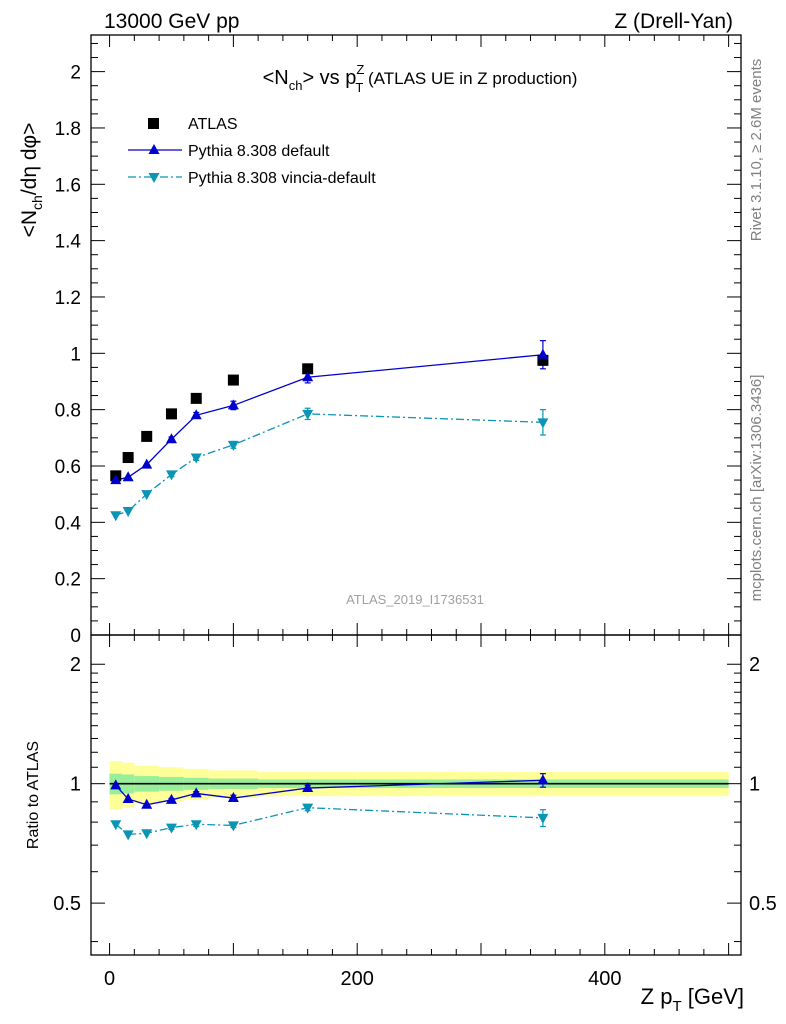 Image resolution: width=786 pixels, height=1024 pixels. Describe the element at coordinates (109, 979) in the screenshot. I see `x-tick-label: 0` at that location.